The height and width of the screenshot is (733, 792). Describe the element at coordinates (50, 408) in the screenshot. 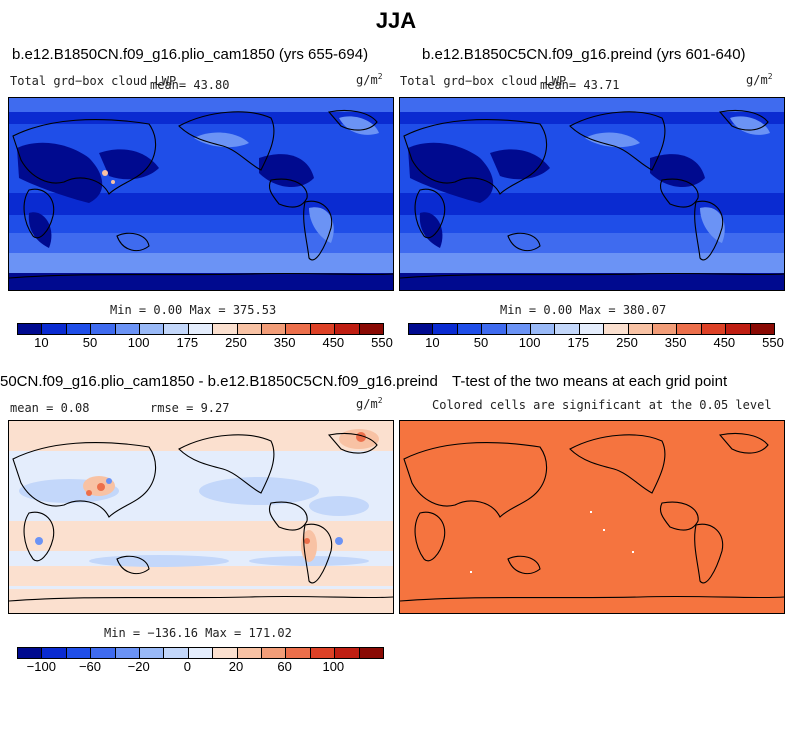

I see `panel-3-mean: mean = 0.08` at that location.